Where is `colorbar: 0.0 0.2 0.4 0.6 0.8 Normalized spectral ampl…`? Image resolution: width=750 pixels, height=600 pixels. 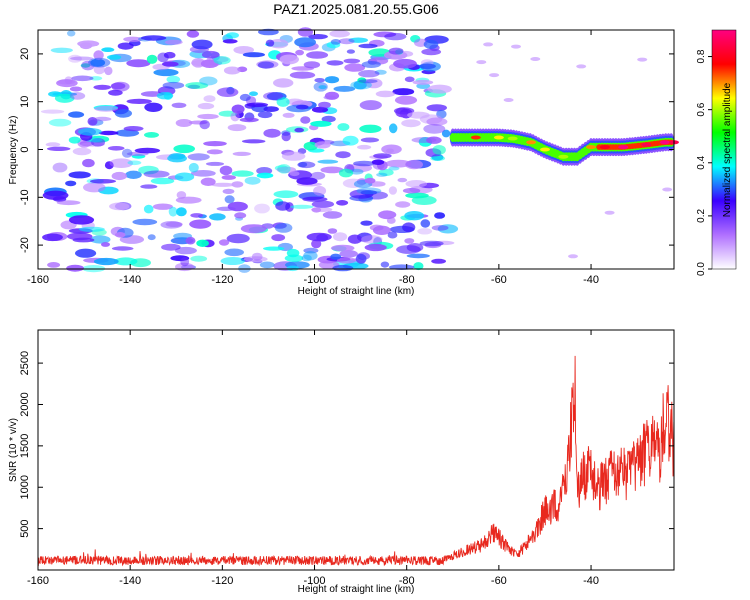
colorbar: 0.0 0.2 0.4 0.6 0.8 Normalized spectral ampl… is located at coordinates (716, 152).